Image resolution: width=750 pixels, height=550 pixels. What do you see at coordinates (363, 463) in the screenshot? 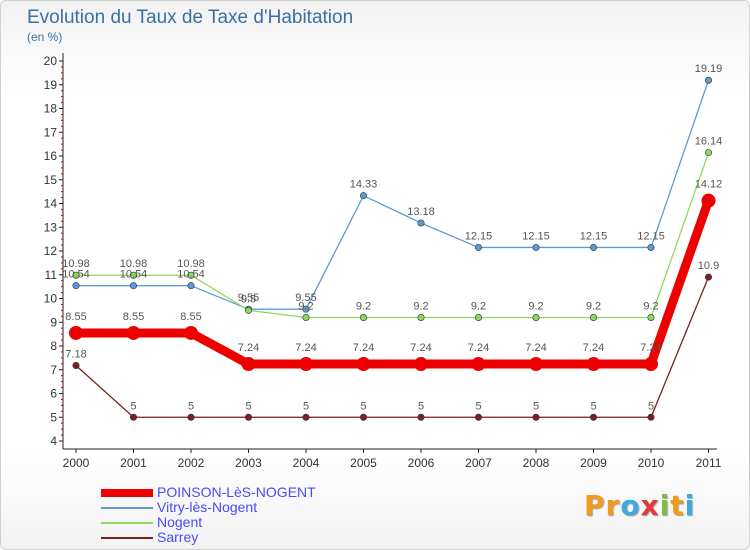
I see `x-tick-label: 2005` at bounding box center [363, 463].